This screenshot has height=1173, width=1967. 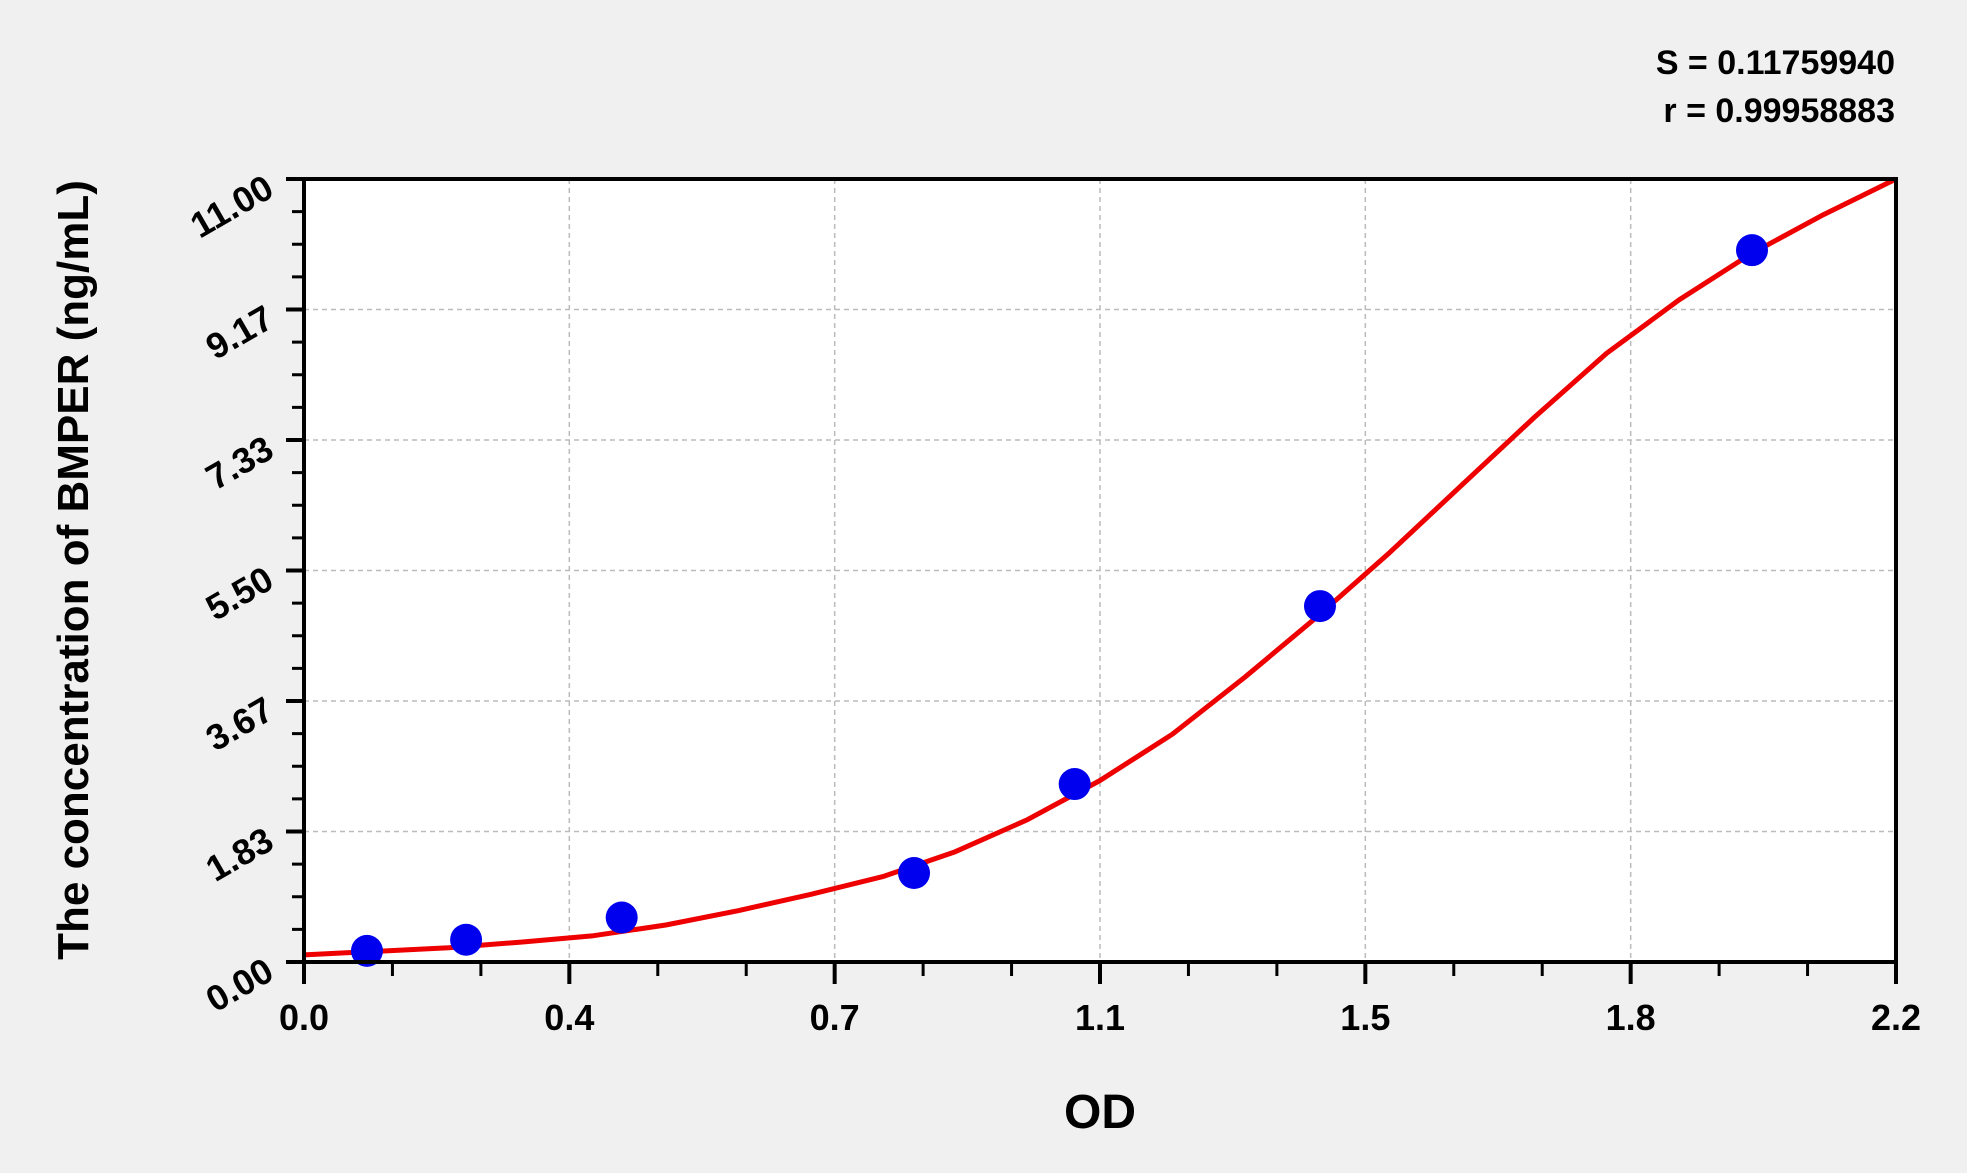 I want to click on x-tick-label: 1.1, so click(x=1100, y=1017).